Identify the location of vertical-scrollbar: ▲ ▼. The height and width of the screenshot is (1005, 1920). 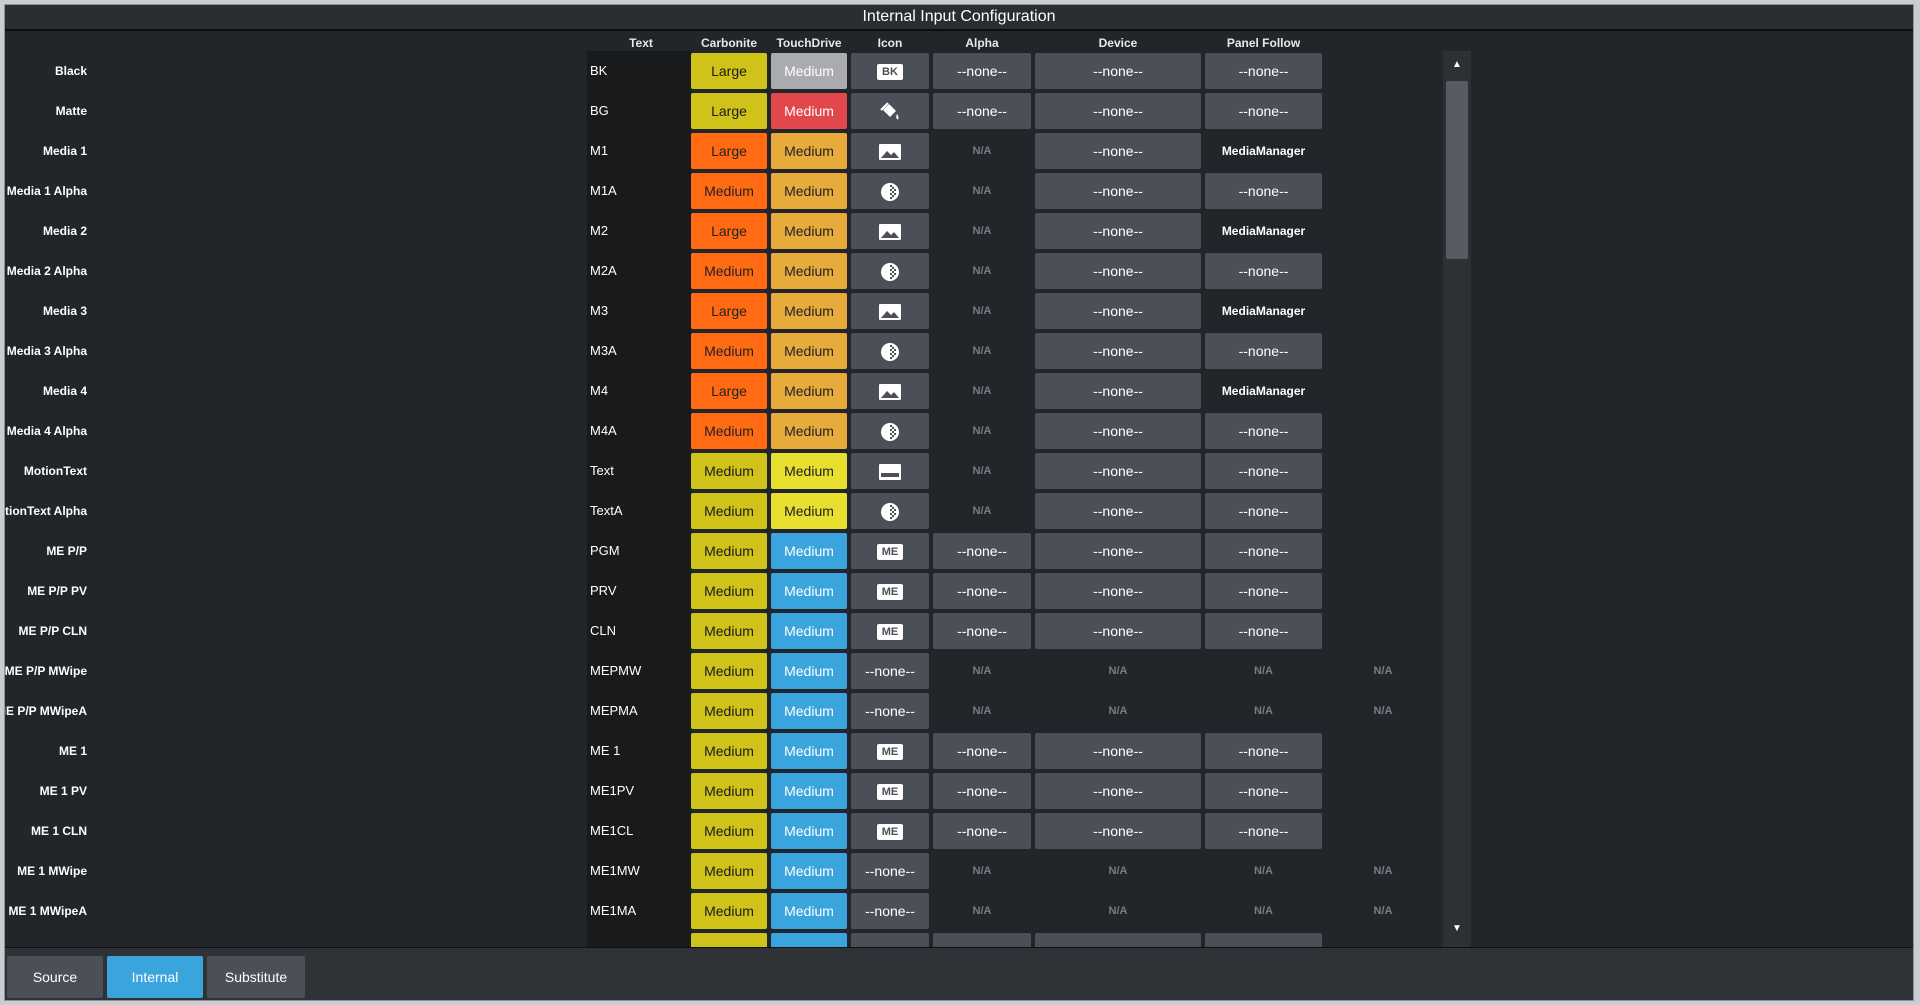
(1457, 499).